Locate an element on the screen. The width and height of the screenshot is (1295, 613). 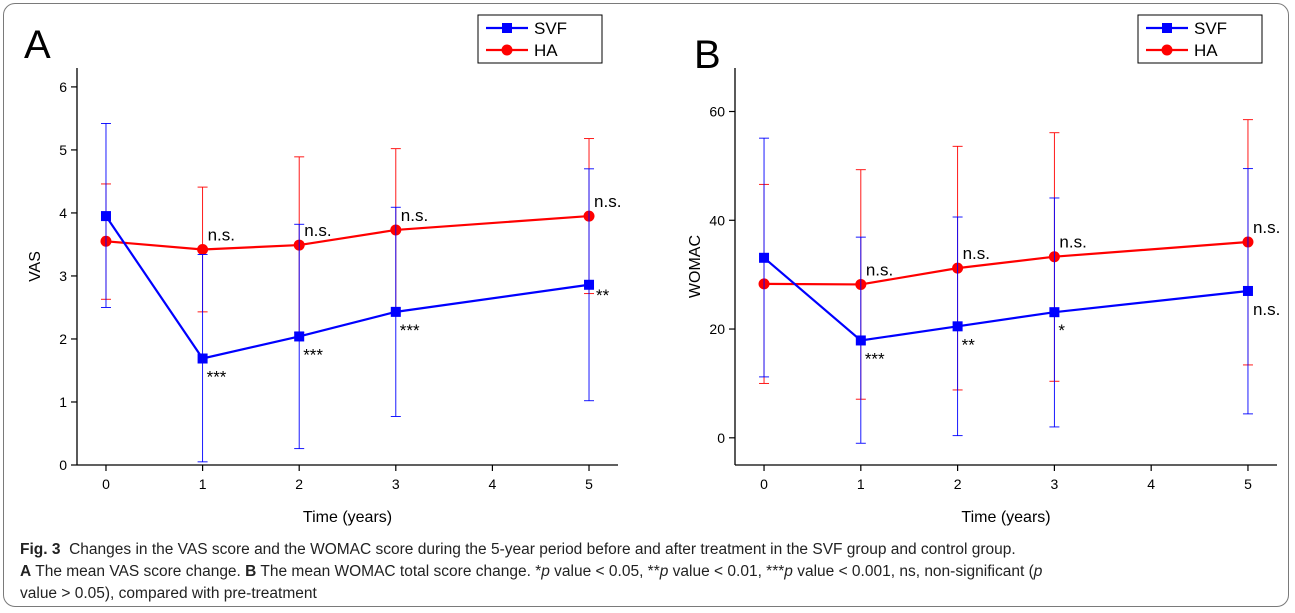
caption-p-2: p is located at coordinates (664, 571).